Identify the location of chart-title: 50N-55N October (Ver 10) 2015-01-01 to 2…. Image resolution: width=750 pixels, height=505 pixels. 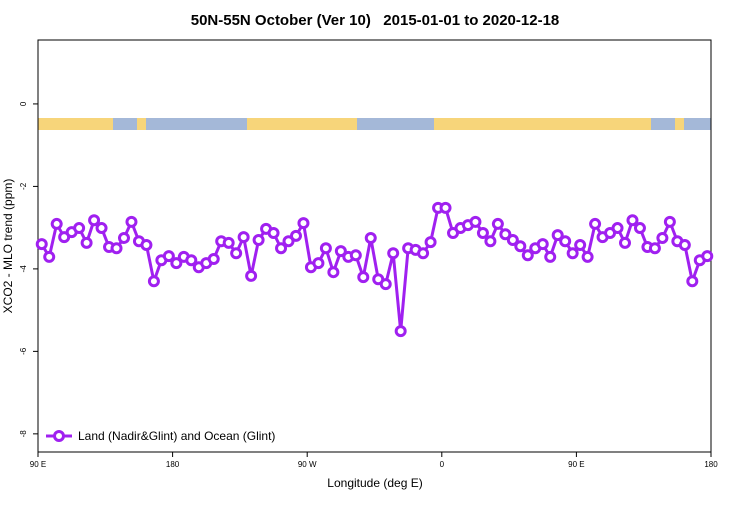
(375, 20).